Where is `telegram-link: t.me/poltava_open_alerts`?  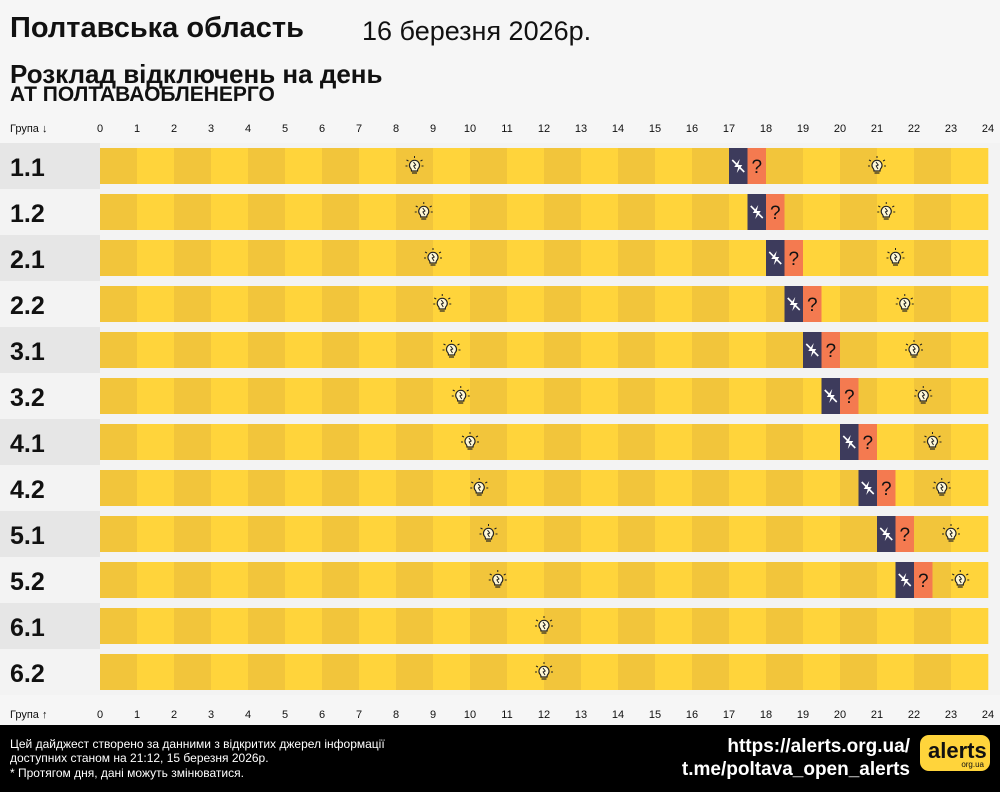
telegram-link: t.me/poltava_open_alerts is located at coordinates (795, 769).